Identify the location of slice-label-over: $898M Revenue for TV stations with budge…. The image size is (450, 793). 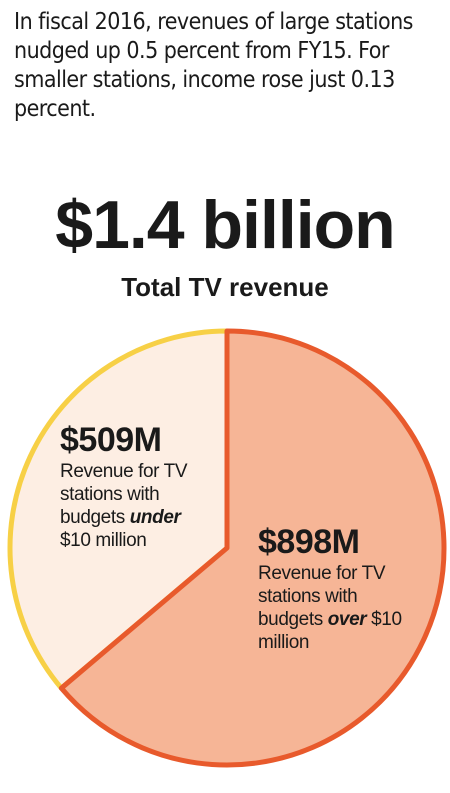
(333, 588).